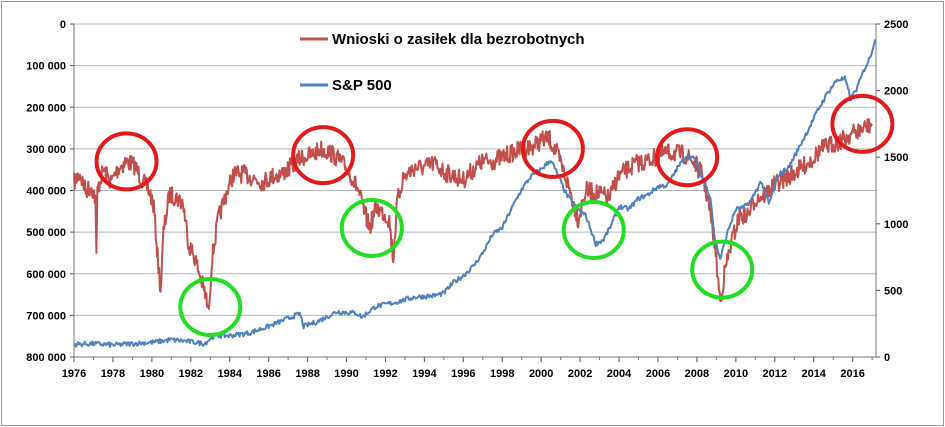  What do you see at coordinates (385, 374) in the screenshot?
I see `x-tick-label: 1992` at bounding box center [385, 374].